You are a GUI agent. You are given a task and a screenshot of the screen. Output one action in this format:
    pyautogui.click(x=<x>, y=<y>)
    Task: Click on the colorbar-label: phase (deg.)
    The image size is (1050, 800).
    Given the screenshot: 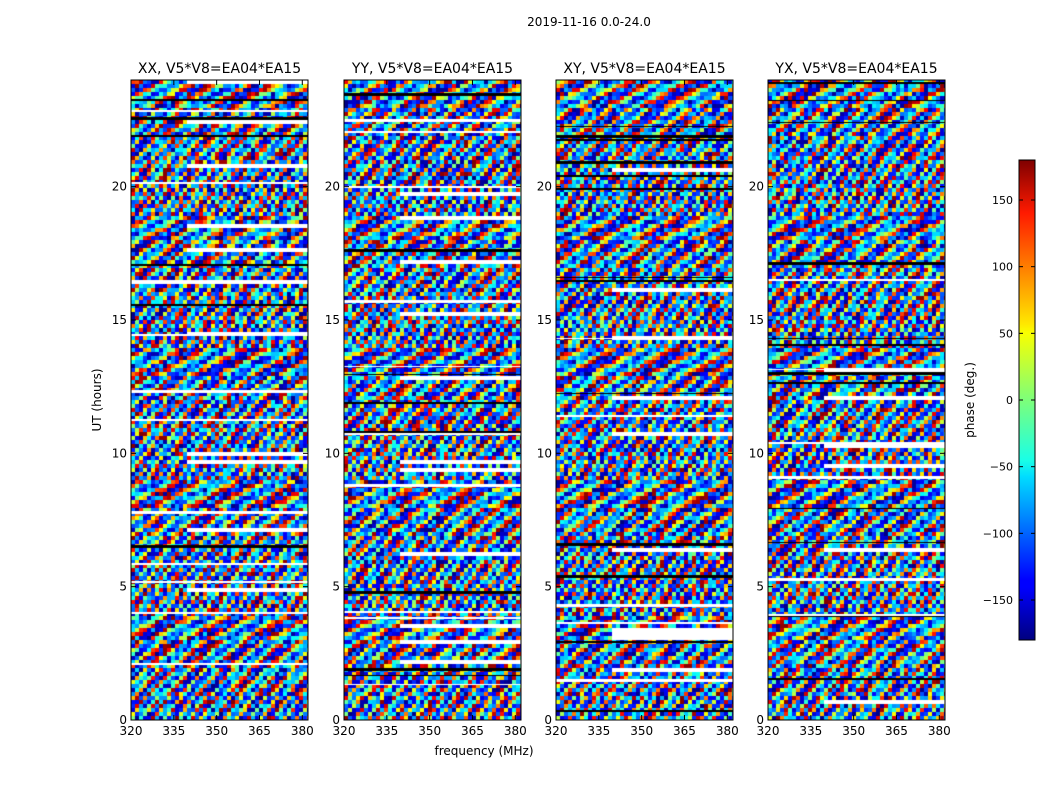 What is the action you would take?
    pyautogui.click(x=970, y=400)
    